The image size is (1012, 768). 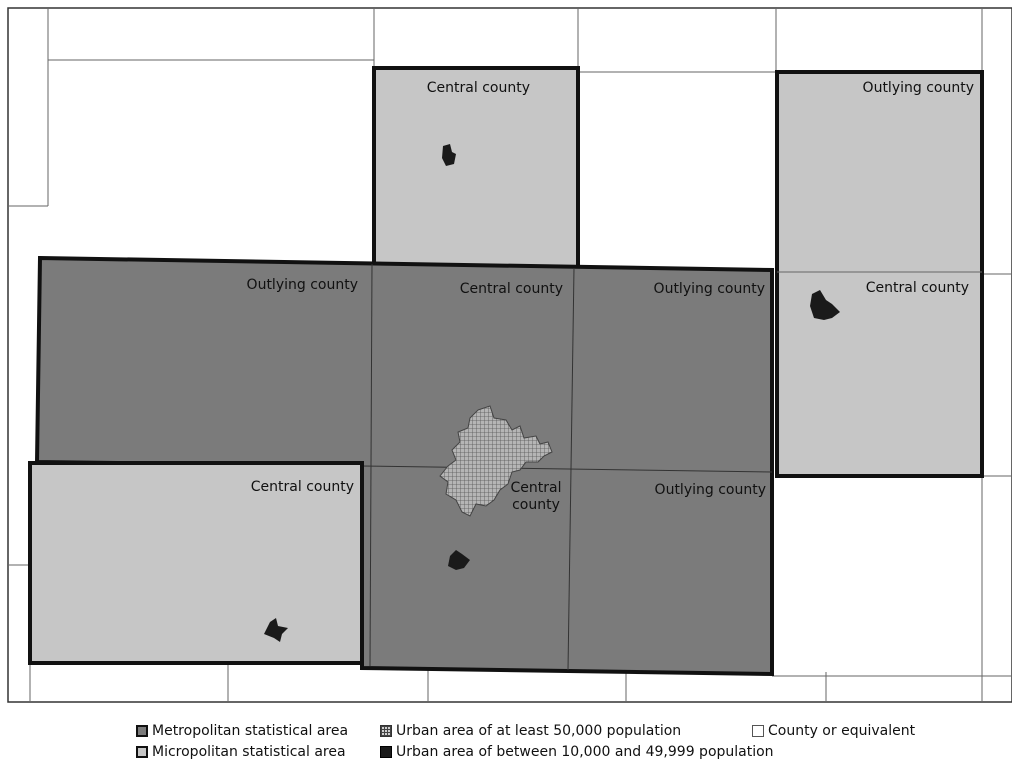 What do you see at coordinates (302, 285) in the screenshot?
I see `label-mid-left: Outlying county` at bounding box center [302, 285].